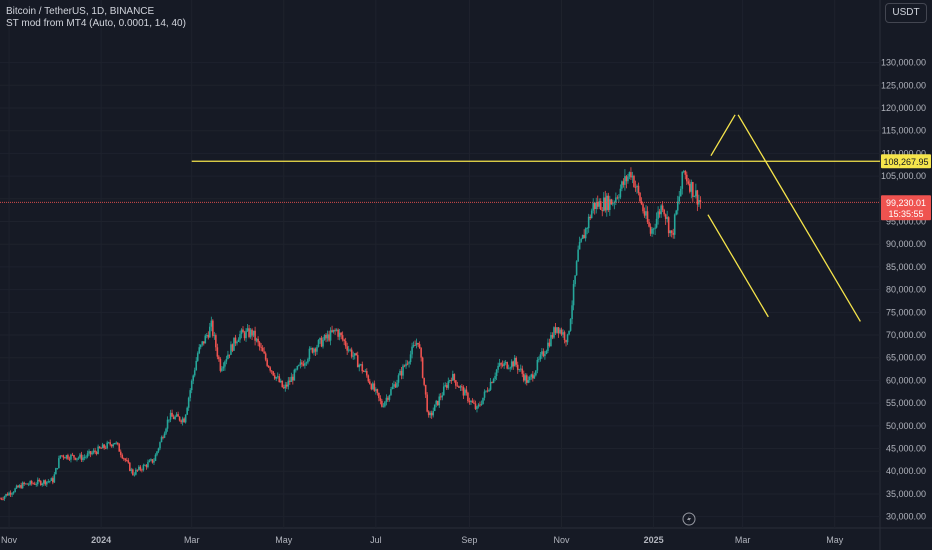 This screenshot has height=550, width=932. Describe the element at coordinates (80, 11) in the screenshot. I see `symbol-title: Bitcoin / TetherUS, 1D, BINANCE` at that location.